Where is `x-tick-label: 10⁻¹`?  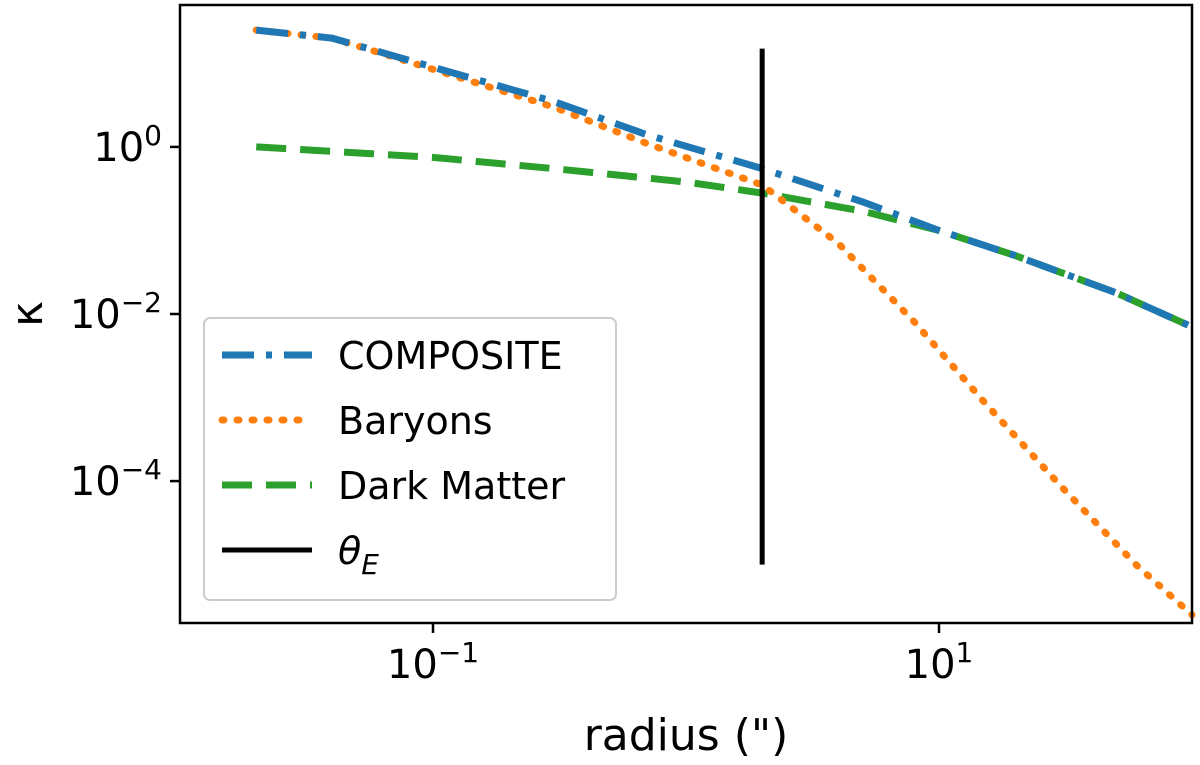
x-tick-label: 10⁻¹ is located at coordinates (433, 662).